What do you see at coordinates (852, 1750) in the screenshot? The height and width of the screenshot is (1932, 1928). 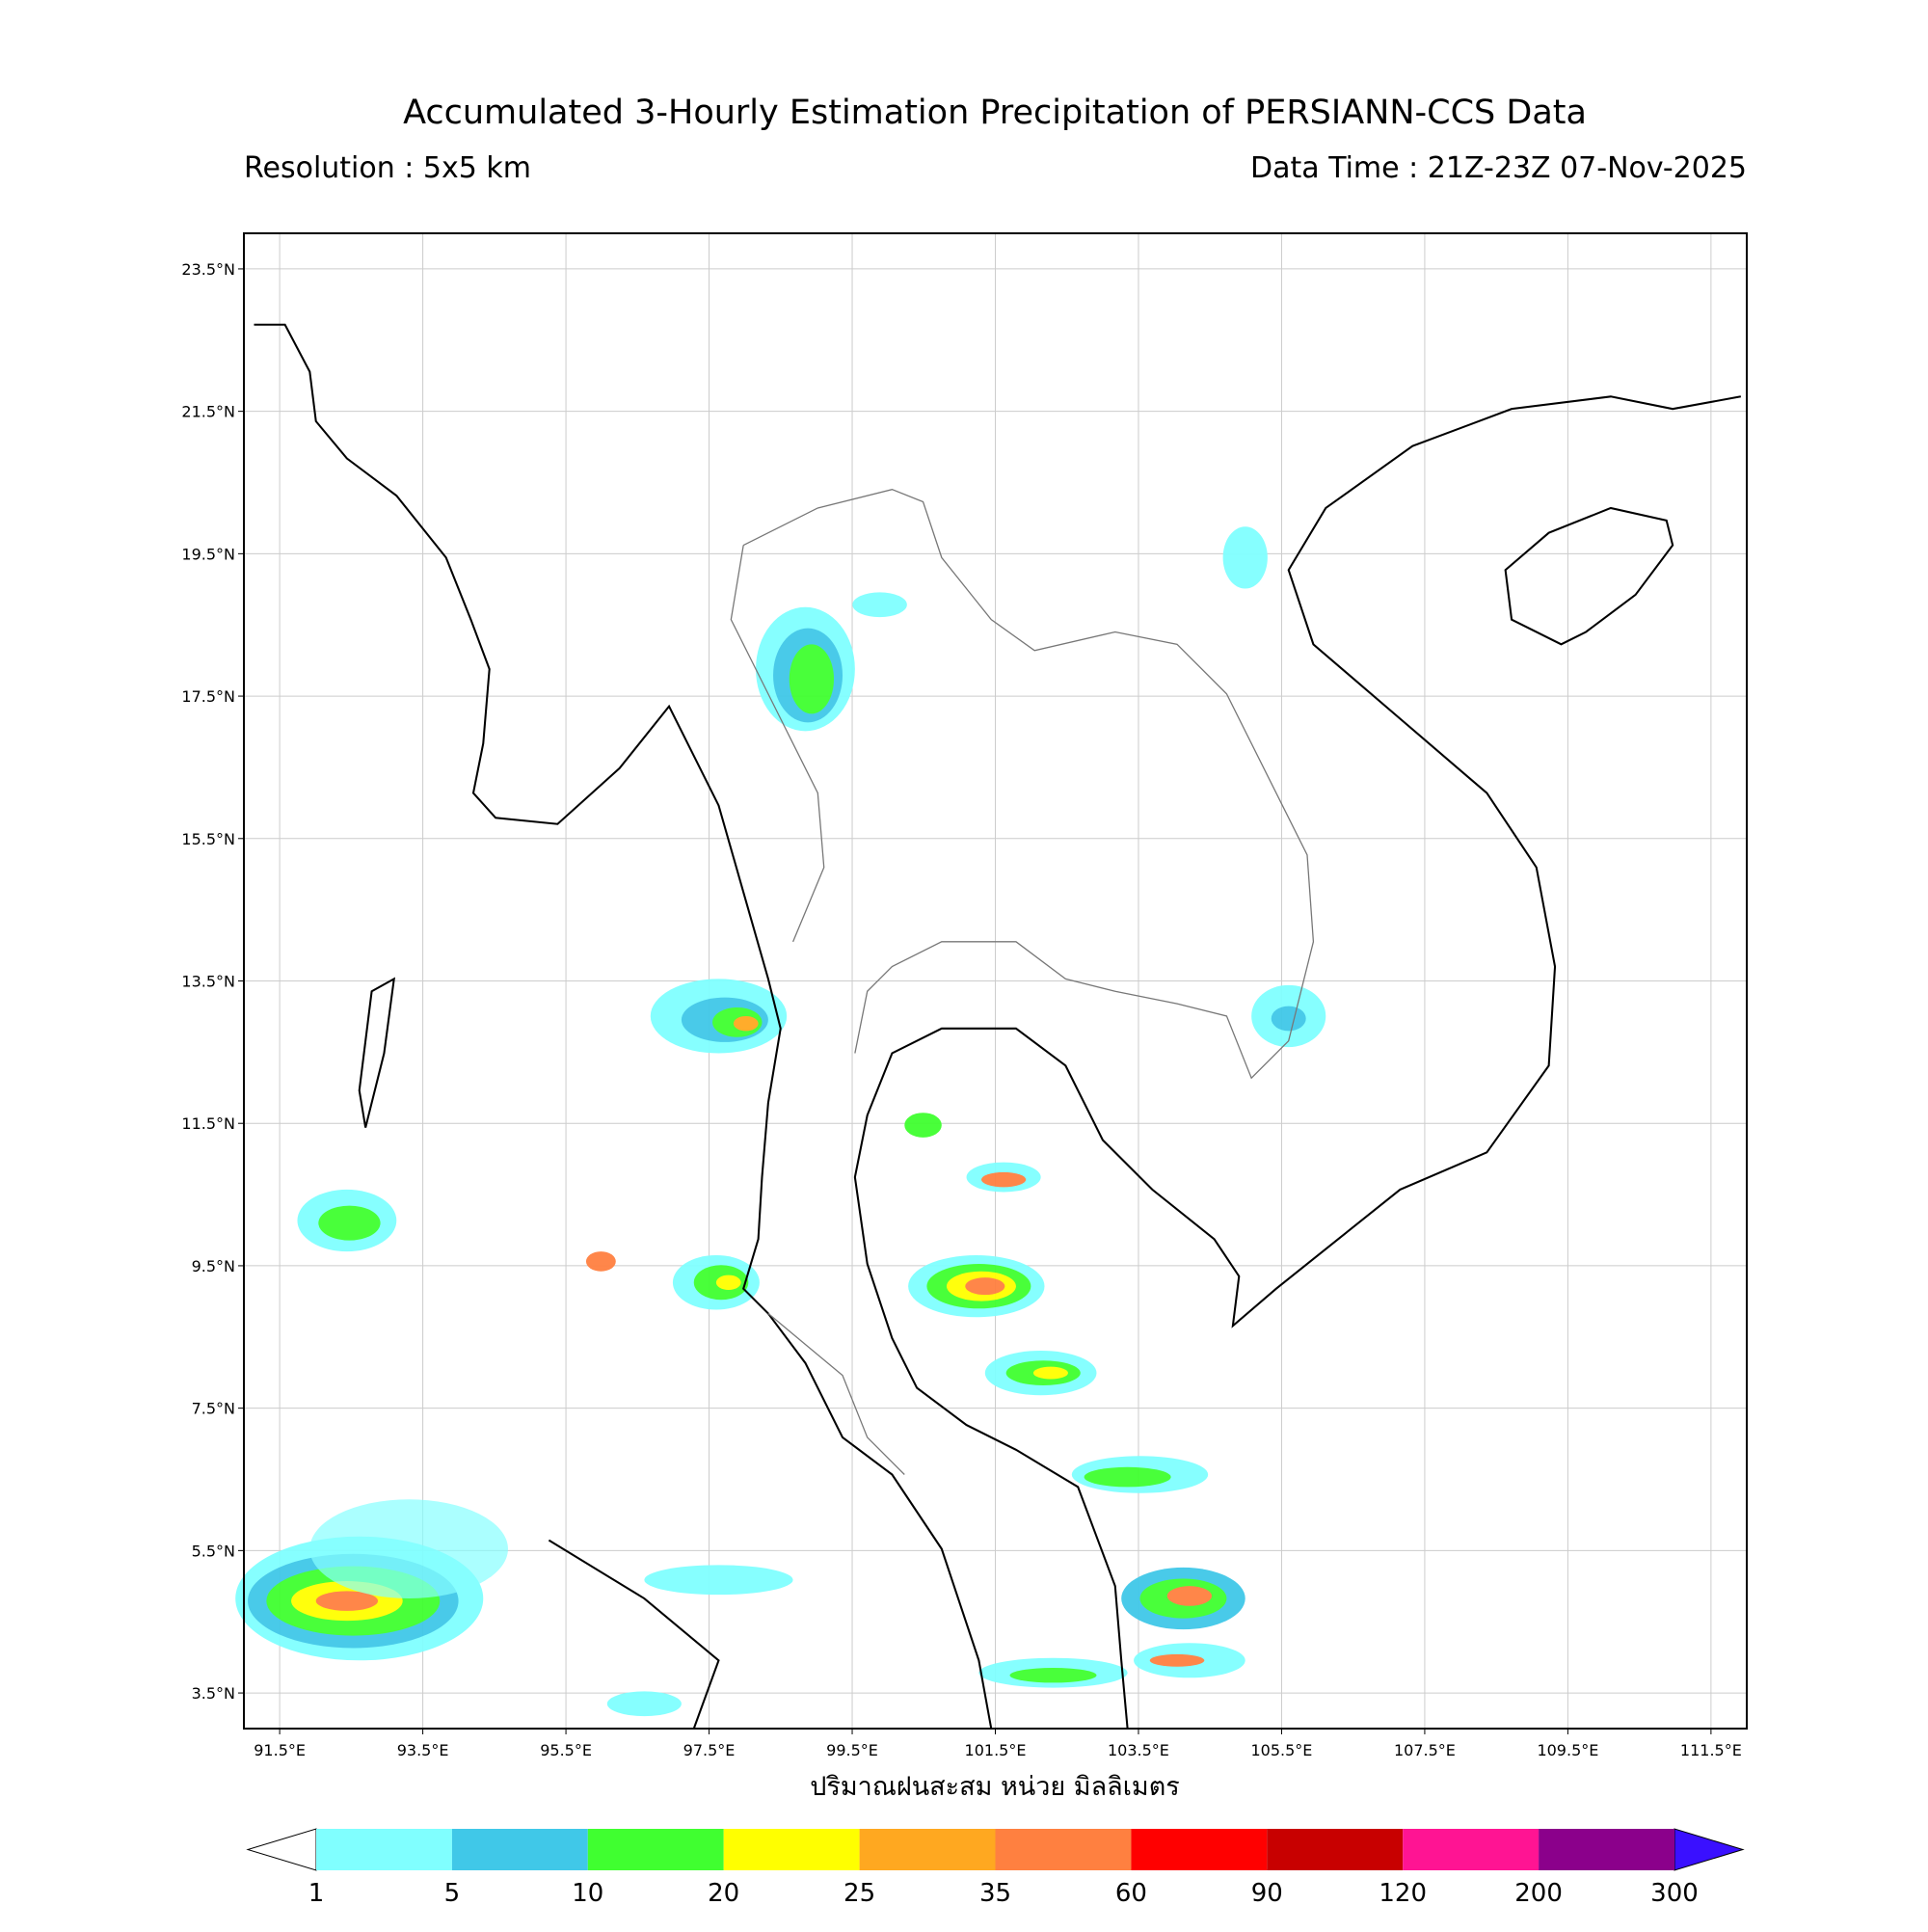 I see `lon-tick-label: 99.5°E` at bounding box center [852, 1750].